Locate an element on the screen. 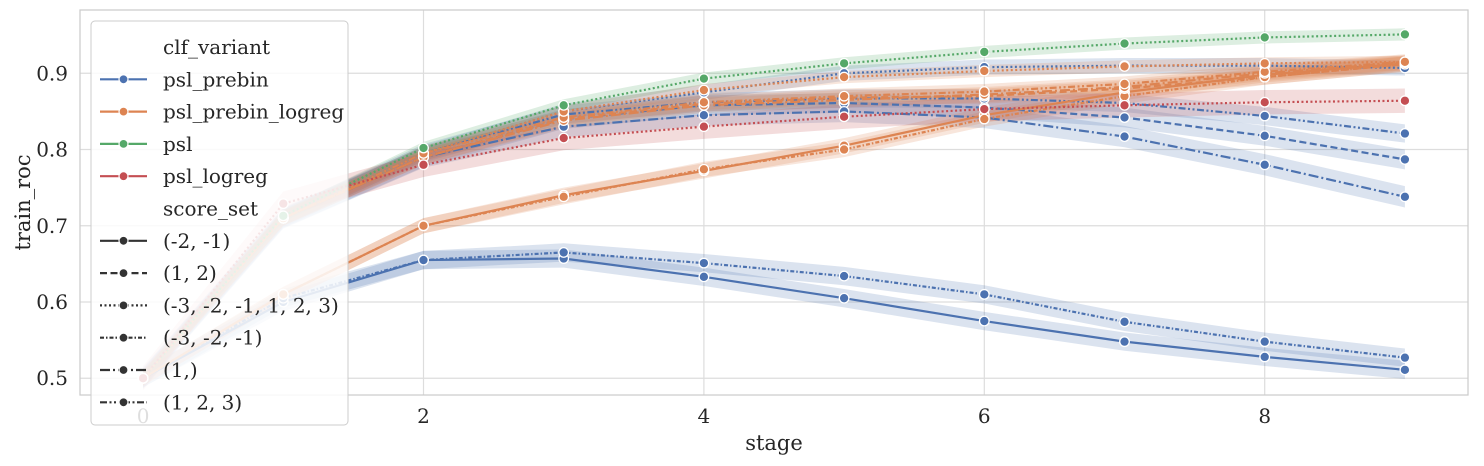 The width and height of the screenshot is (1484, 466). y-axis-label: train_roc is located at coordinates (23, 202).